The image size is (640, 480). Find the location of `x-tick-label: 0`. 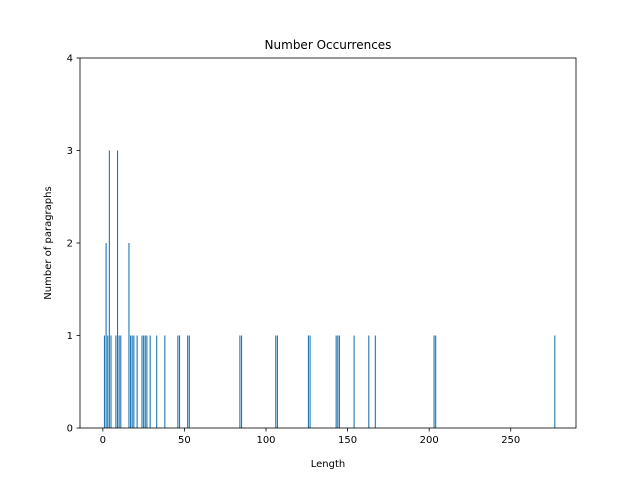

x-tick-label: 0 is located at coordinates (103, 440).